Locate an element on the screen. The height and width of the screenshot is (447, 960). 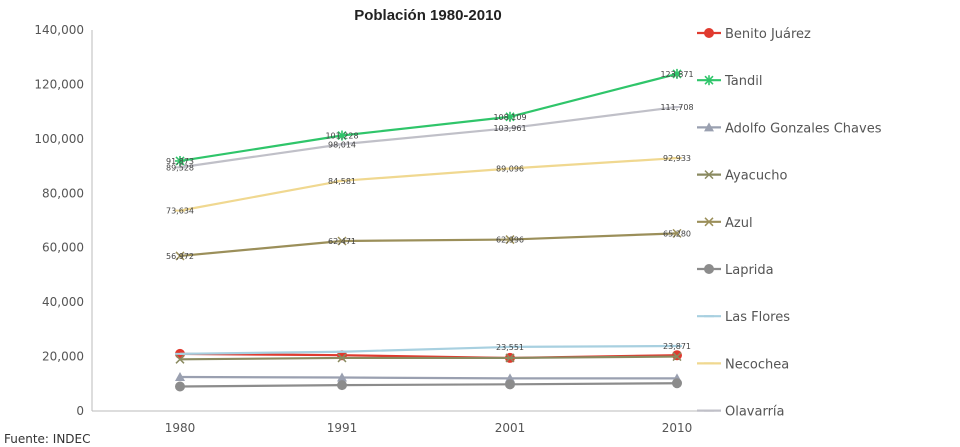
data-label: 23,551 is located at coordinates (510, 347).